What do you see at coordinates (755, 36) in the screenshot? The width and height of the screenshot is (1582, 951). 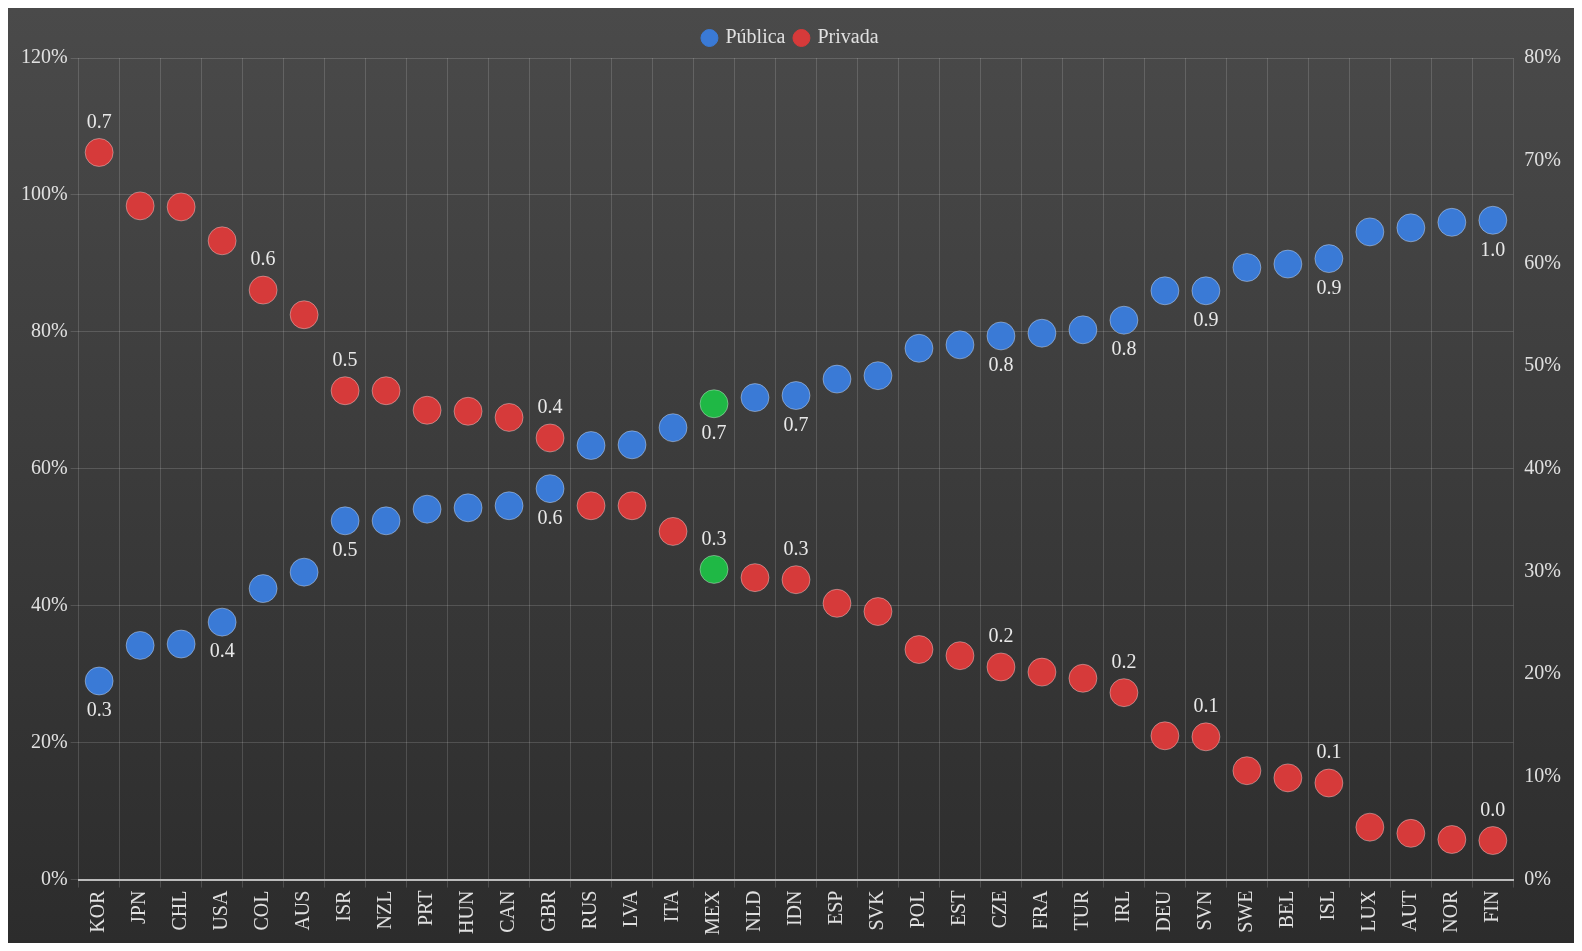 I see `legend-label: Pública` at bounding box center [755, 36].